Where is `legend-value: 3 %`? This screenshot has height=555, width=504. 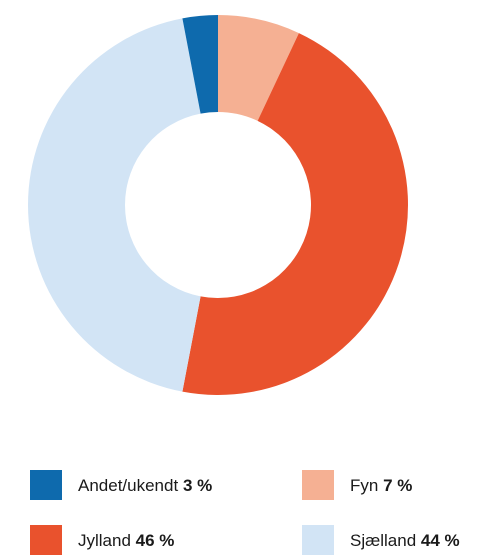 legend-value: 3 % is located at coordinates (197, 485).